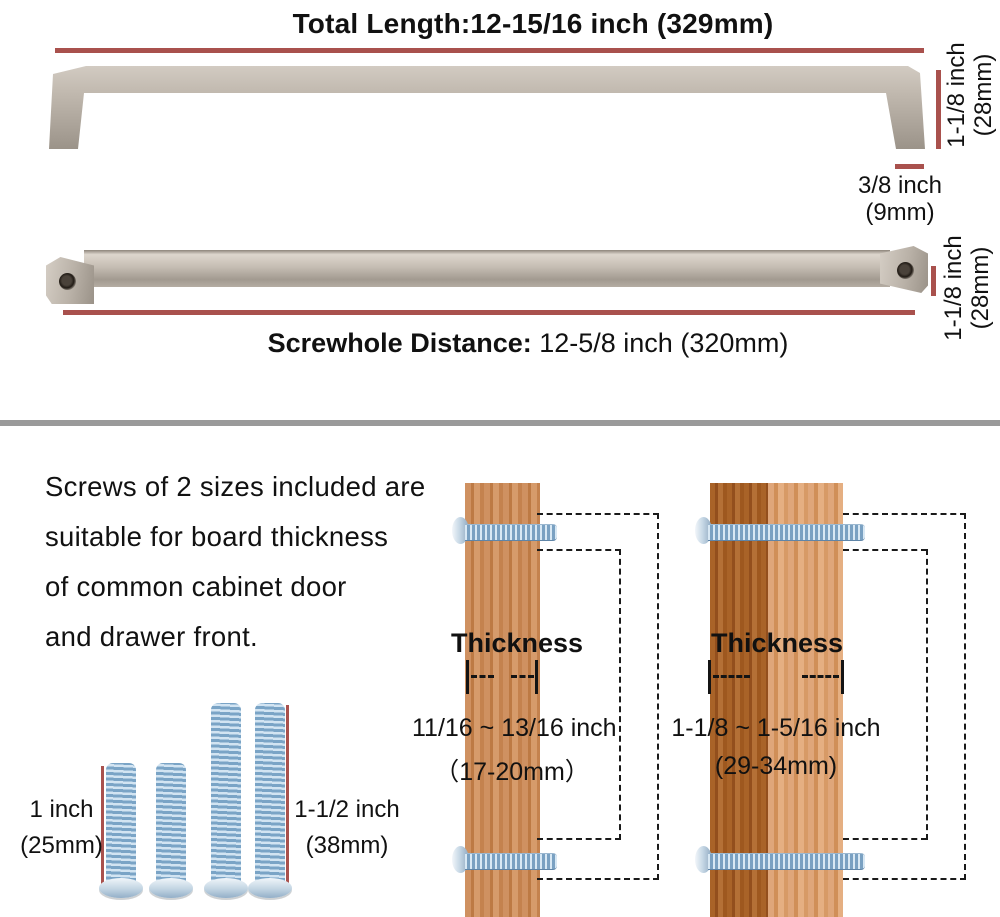  I want to click on thickness-tick-right-thick, so click(842, 677).